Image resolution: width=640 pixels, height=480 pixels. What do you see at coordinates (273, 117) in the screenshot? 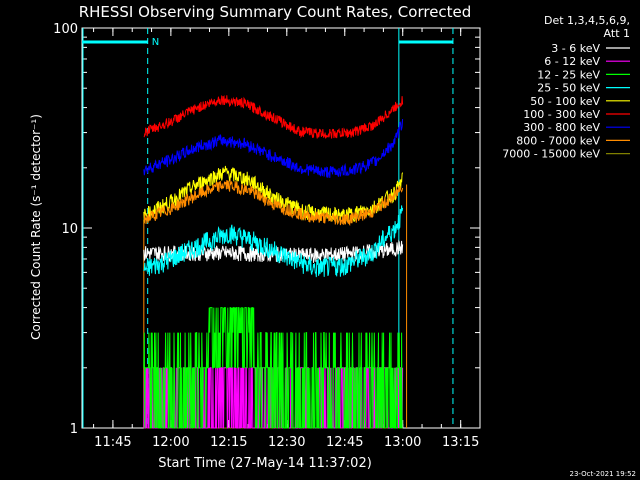
I see `series-100-300keV-line` at bounding box center [273, 117].